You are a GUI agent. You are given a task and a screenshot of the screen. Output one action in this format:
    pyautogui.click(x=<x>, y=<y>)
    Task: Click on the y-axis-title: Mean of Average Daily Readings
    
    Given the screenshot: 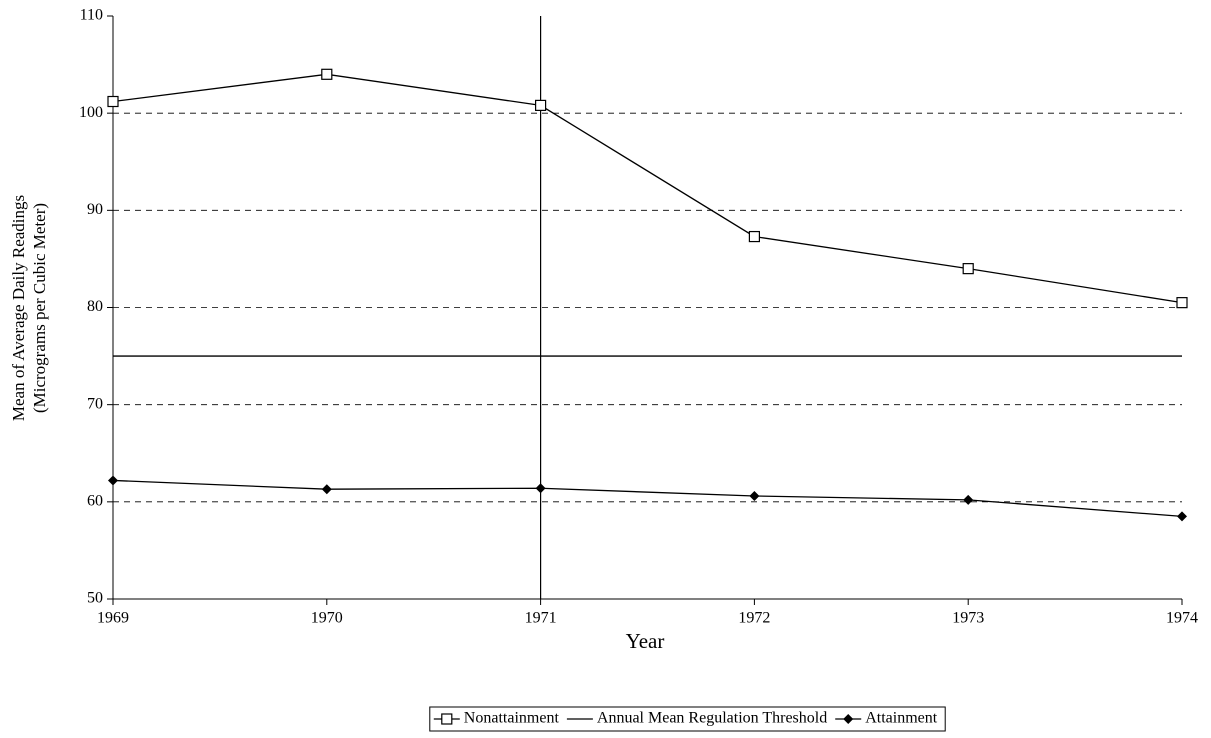 What is the action you would take?
    pyautogui.click(x=18, y=308)
    